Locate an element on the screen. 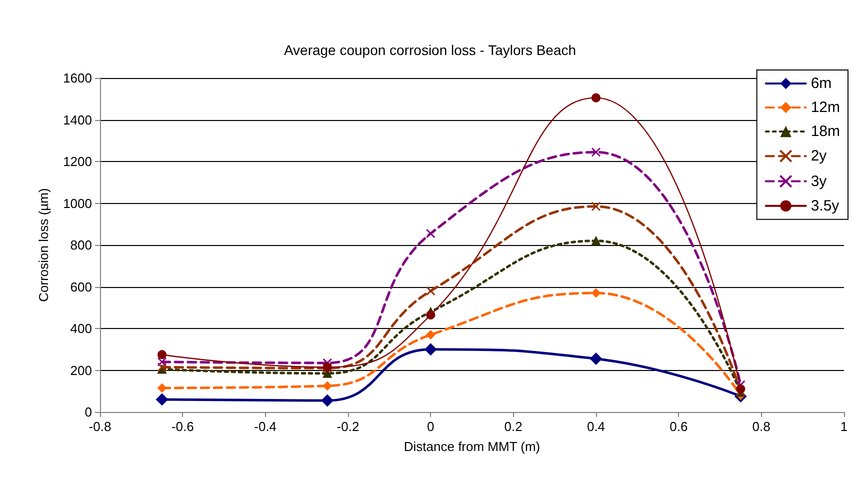 This screenshot has width=860, height=486. legend-label: 12m is located at coordinates (825, 107).